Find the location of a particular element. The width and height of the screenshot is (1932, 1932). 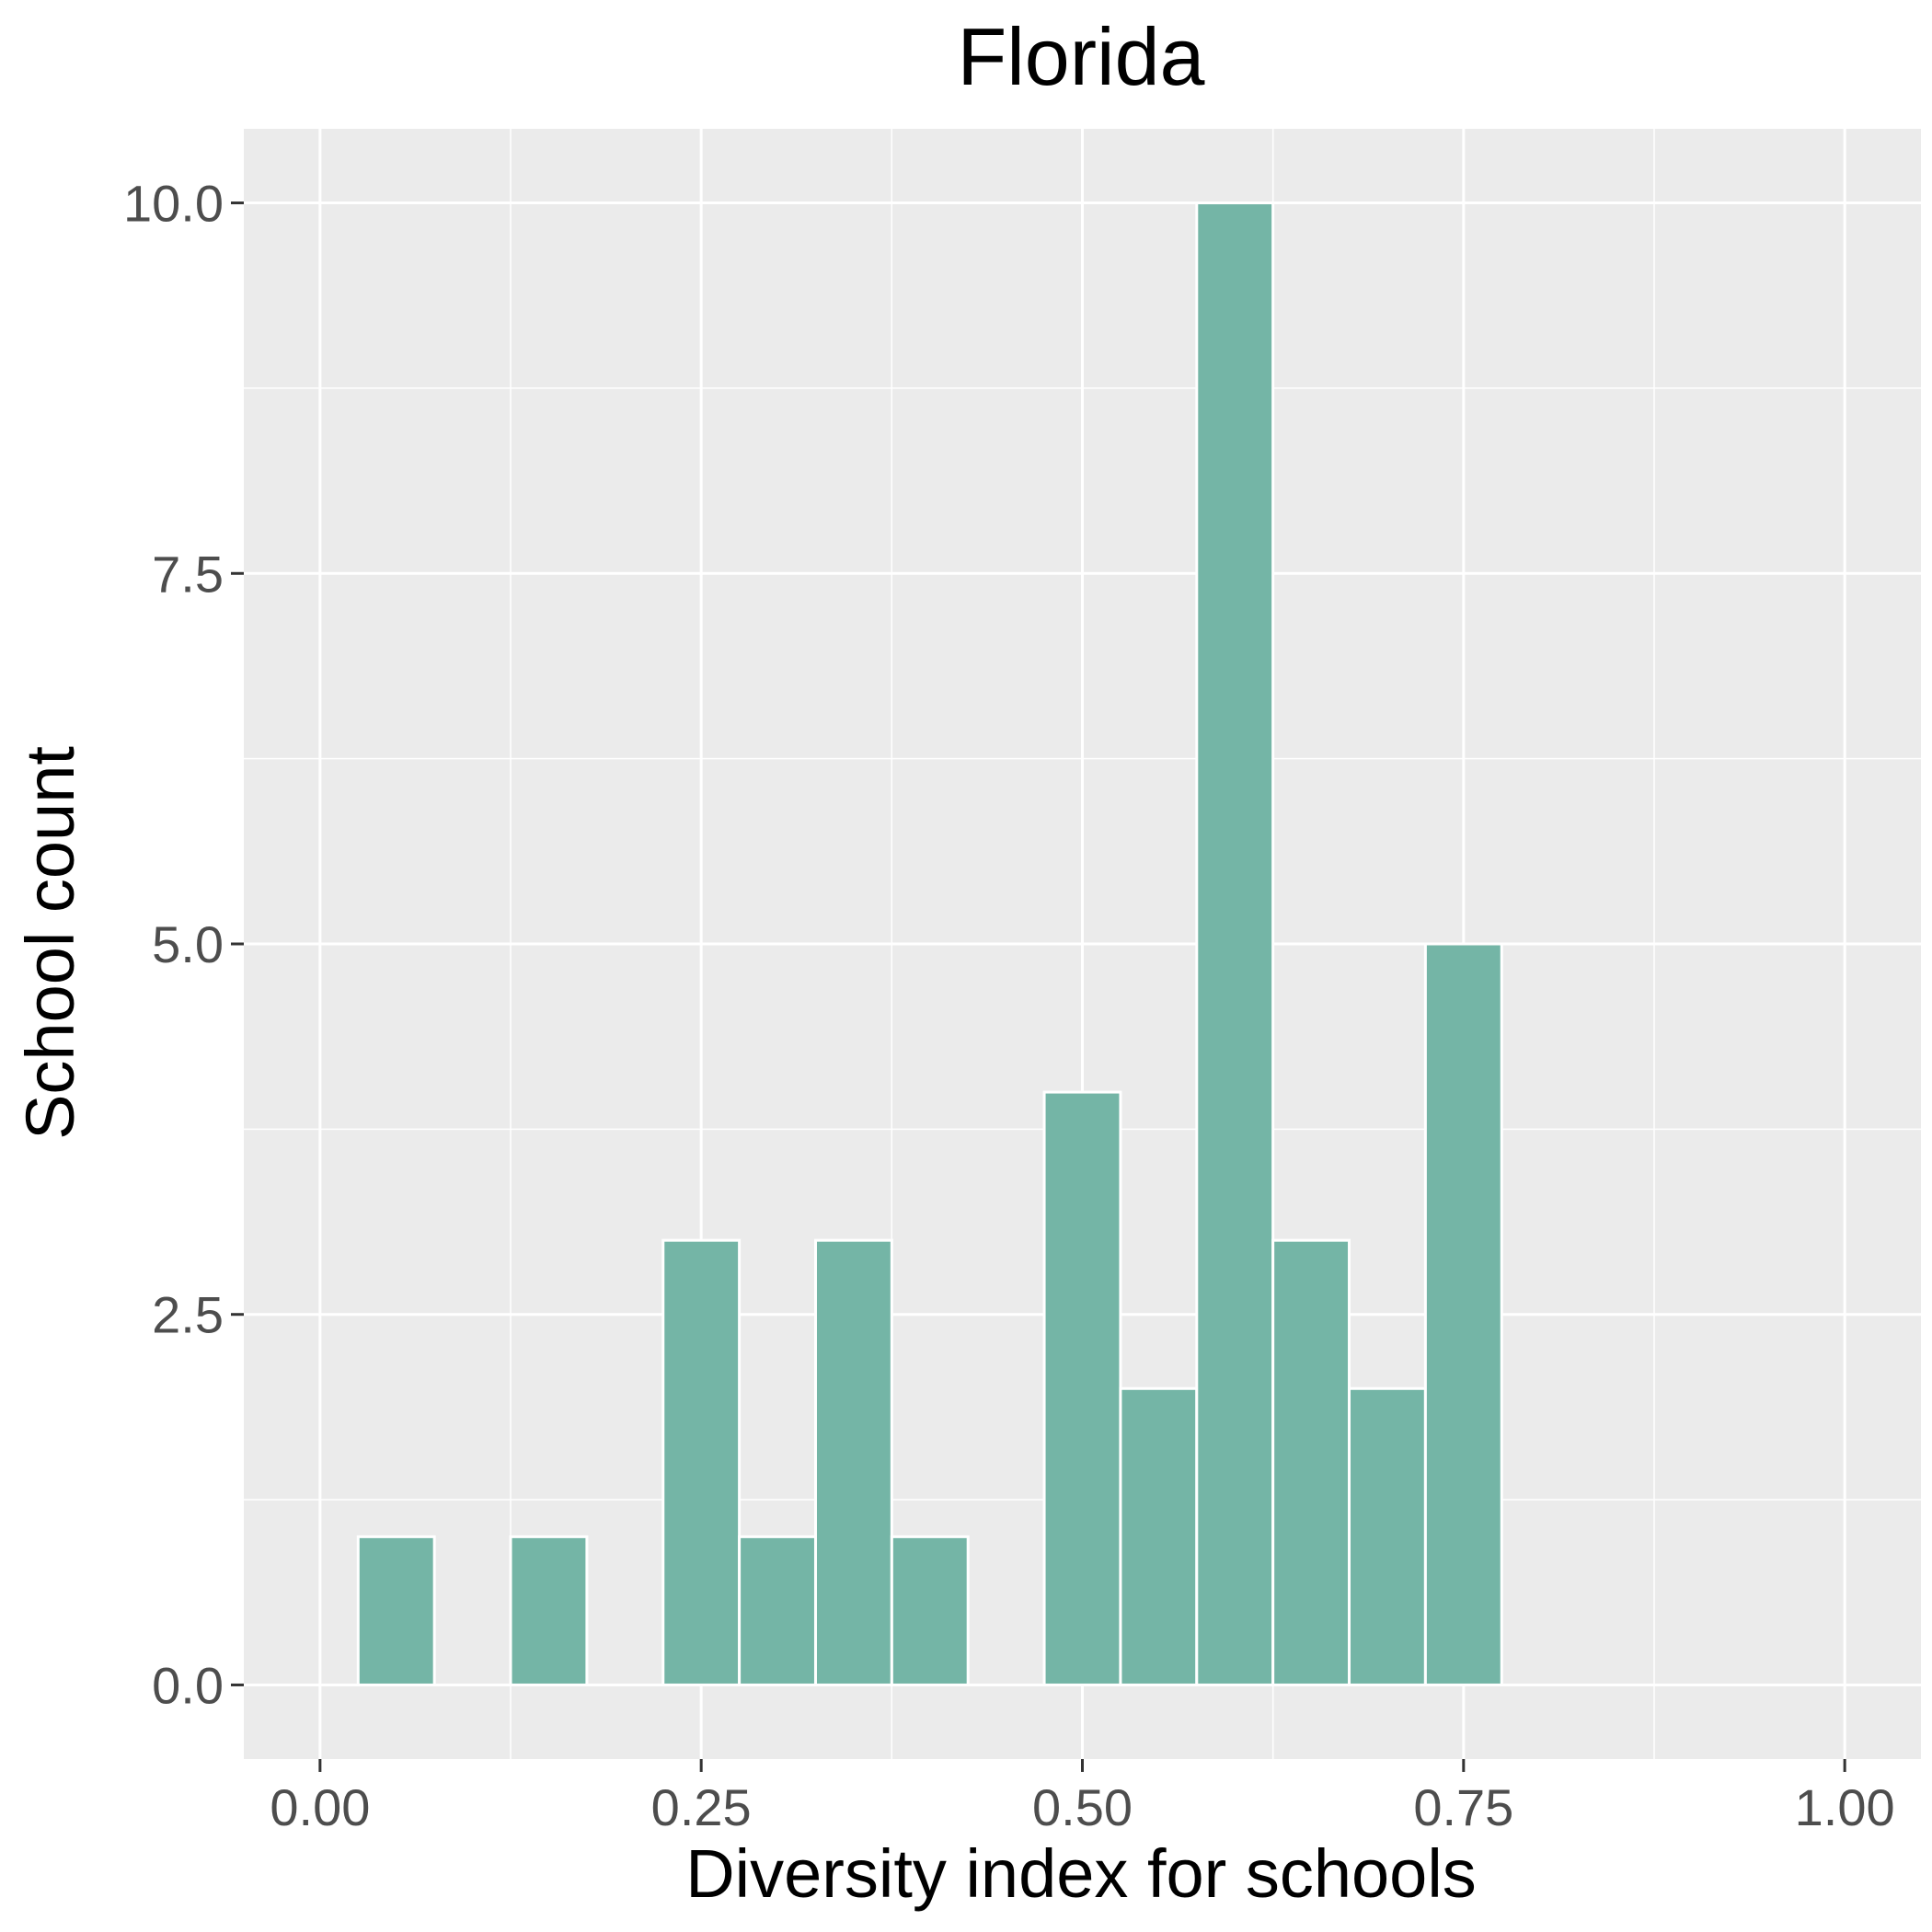

y-axis-title: School count is located at coordinates (50, 943).